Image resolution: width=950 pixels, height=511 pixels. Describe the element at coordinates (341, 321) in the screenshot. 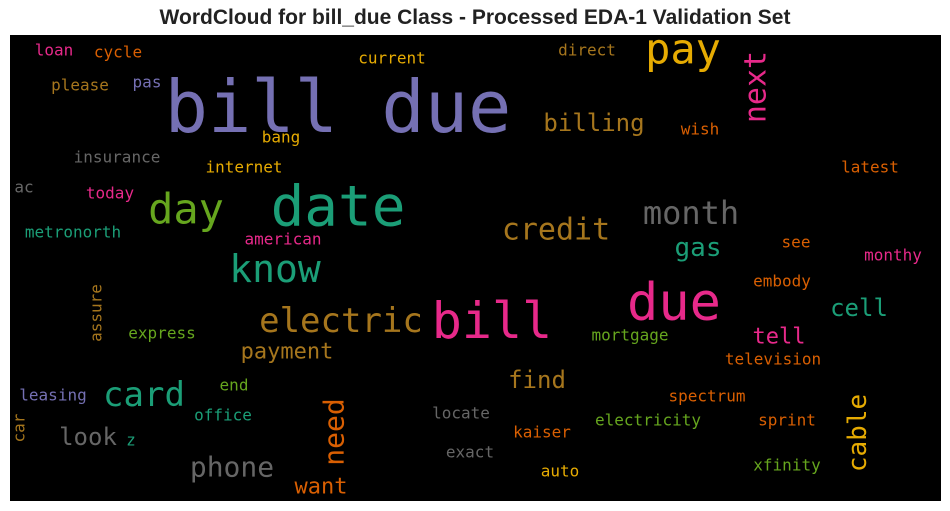

I see `word-electric: electric` at that location.